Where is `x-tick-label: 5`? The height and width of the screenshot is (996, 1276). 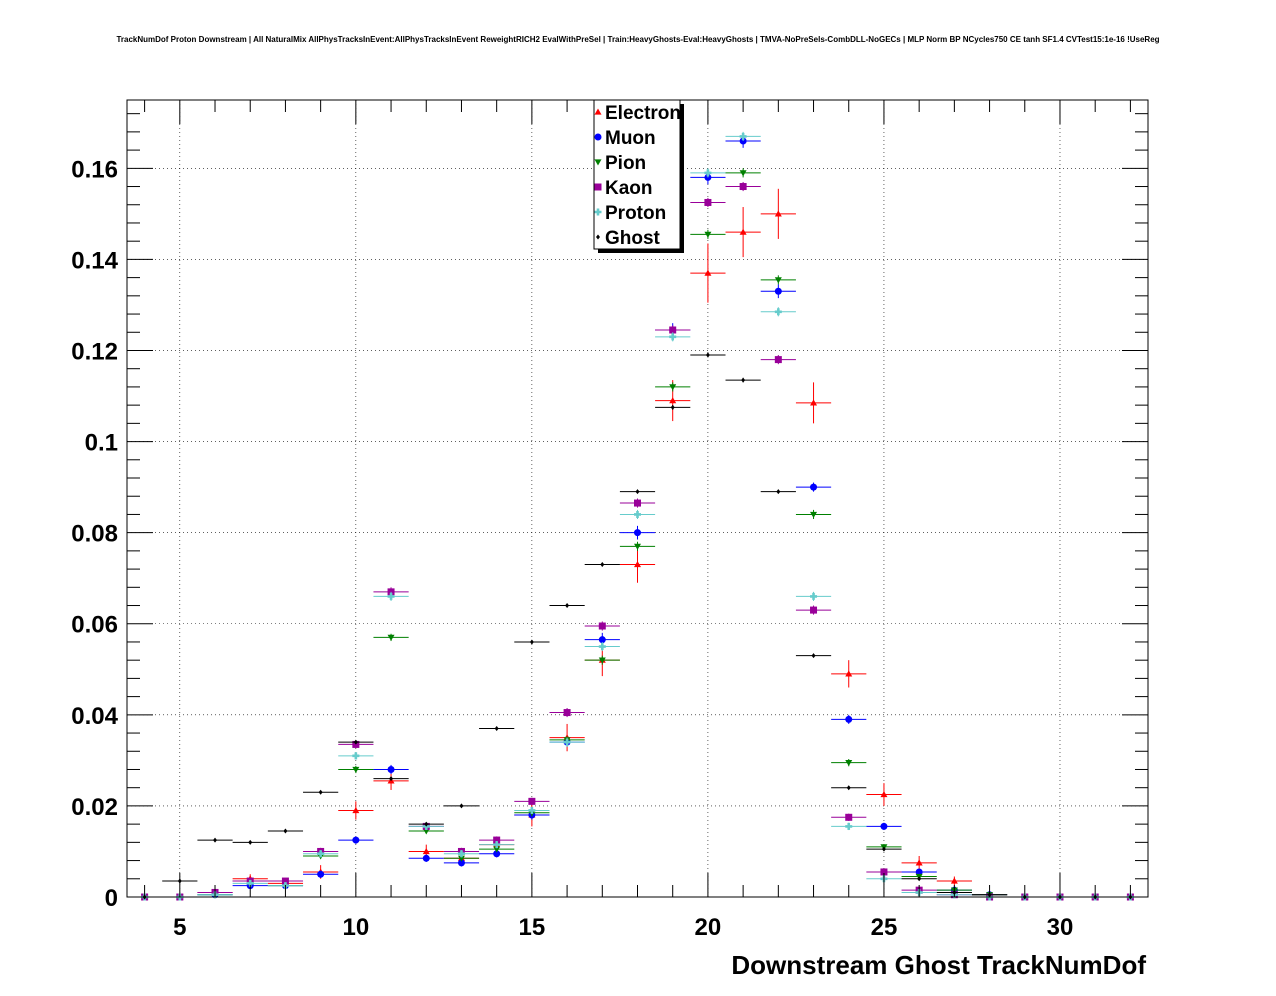
x-tick-label: 5 is located at coordinates (179, 927).